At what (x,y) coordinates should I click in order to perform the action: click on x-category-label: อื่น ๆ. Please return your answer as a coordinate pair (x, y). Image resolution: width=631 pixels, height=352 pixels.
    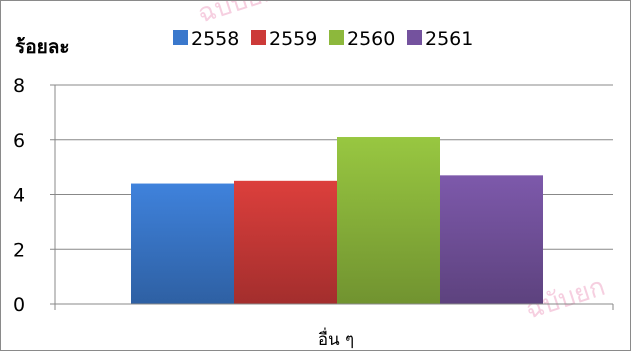
    Looking at the image, I should click on (336, 338).